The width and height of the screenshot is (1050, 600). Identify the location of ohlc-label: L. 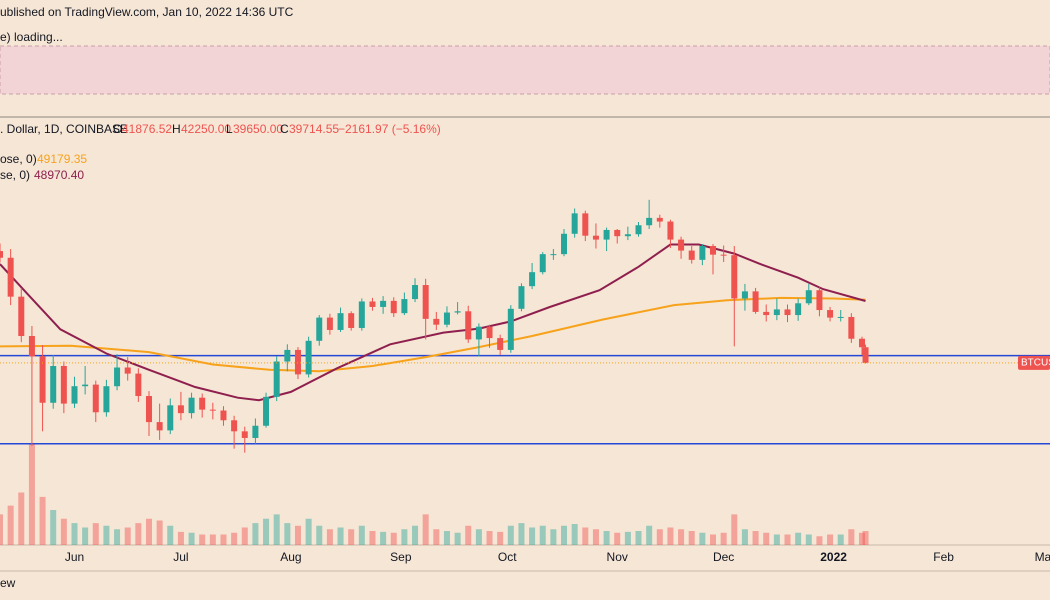
(229, 129).